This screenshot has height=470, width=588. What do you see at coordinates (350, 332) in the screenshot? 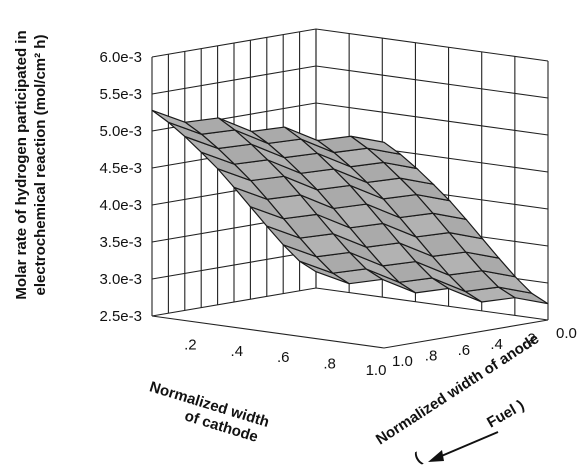
I see `base-edge` at bounding box center [350, 332].